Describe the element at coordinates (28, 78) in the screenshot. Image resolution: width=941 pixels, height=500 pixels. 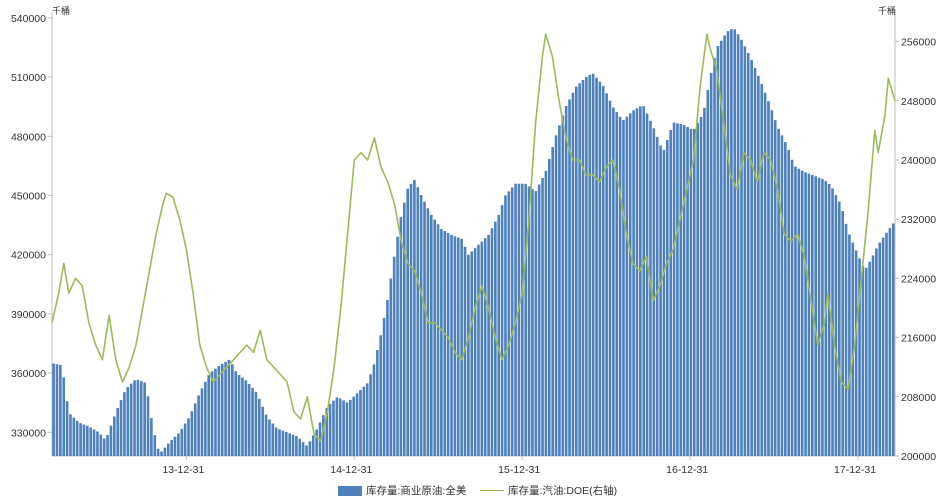
I see `left-tick-label: 510000` at that location.